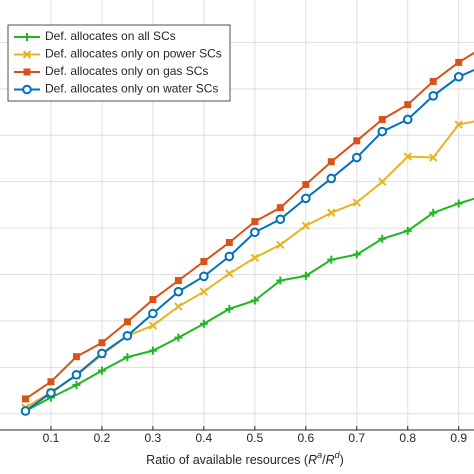  What do you see at coordinates (110, 36) in the screenshot?
I see `legend-label: Def. allocates on all SCs` at bounding box center [110, 36].